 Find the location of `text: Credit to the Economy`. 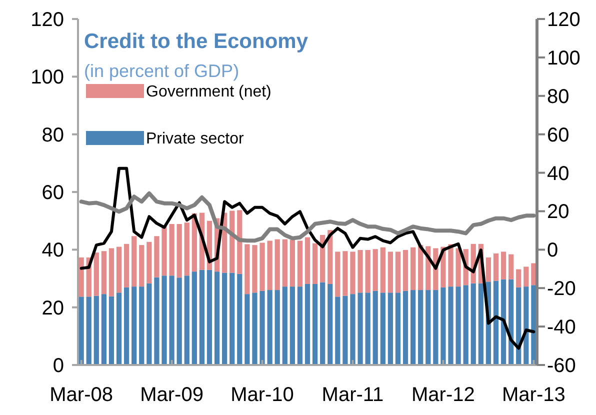

text: Credit to the Economy is located at coordinates (196, 41).